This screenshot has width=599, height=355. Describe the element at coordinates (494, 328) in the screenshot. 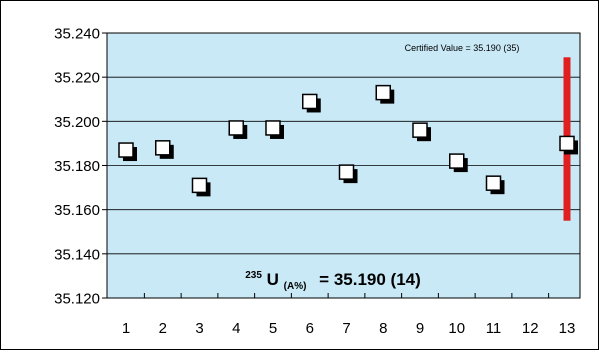

I see `x-tick-label: 11` at that location.